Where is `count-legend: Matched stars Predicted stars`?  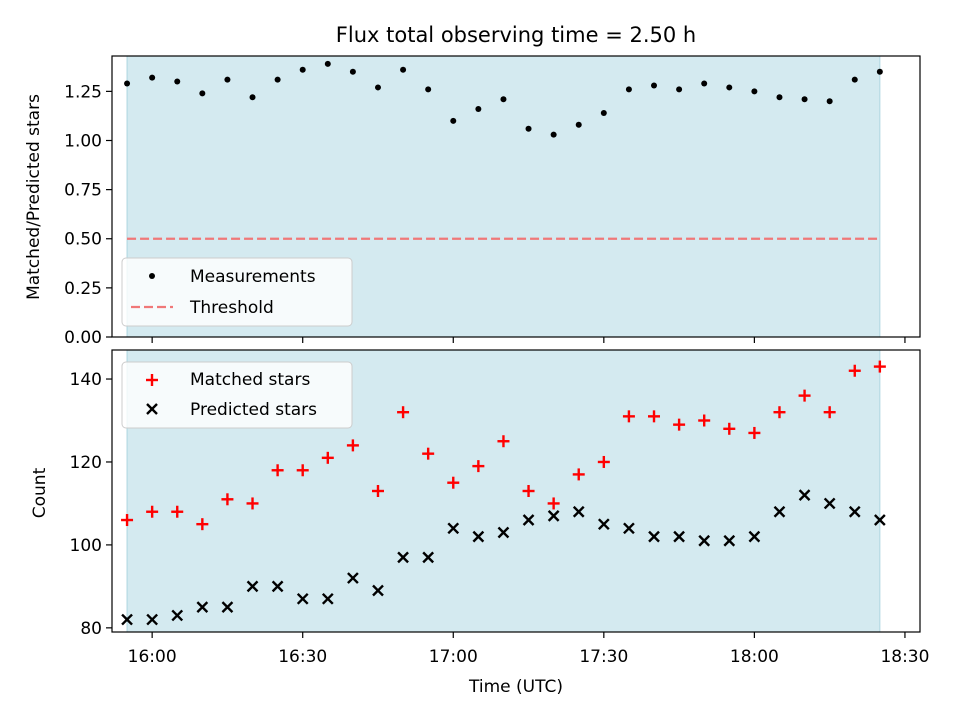 count-legend: Matched stars Predicted stars is located at coordinates (237, 395).